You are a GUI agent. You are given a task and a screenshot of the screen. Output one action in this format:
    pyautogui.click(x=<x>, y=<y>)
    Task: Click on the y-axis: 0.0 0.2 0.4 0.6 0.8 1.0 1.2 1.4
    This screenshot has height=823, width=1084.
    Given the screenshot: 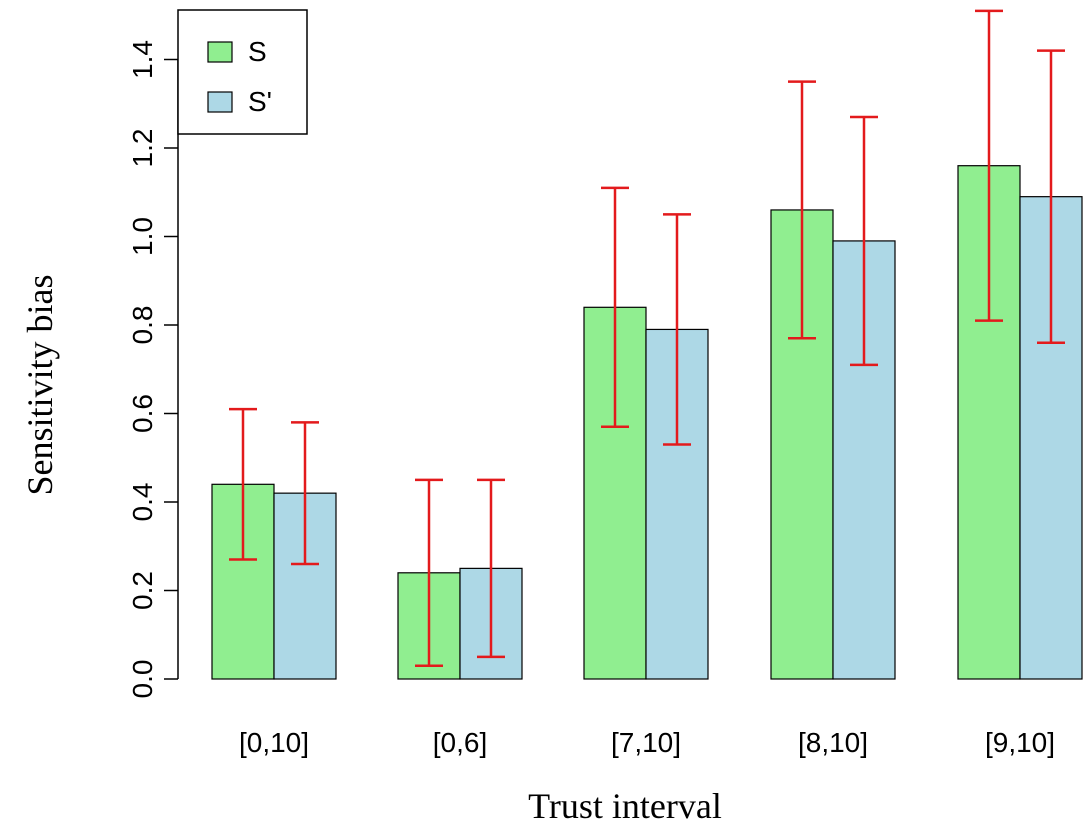 What is the action you would take?
    pyautogui.click(x=153, y=369)
    